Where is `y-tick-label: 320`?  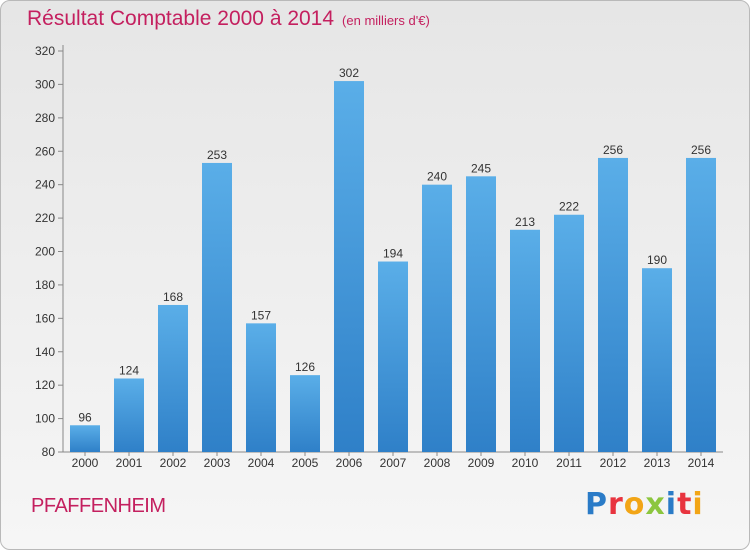
y-tick-label: 320 is located at coordinates (45, 51).